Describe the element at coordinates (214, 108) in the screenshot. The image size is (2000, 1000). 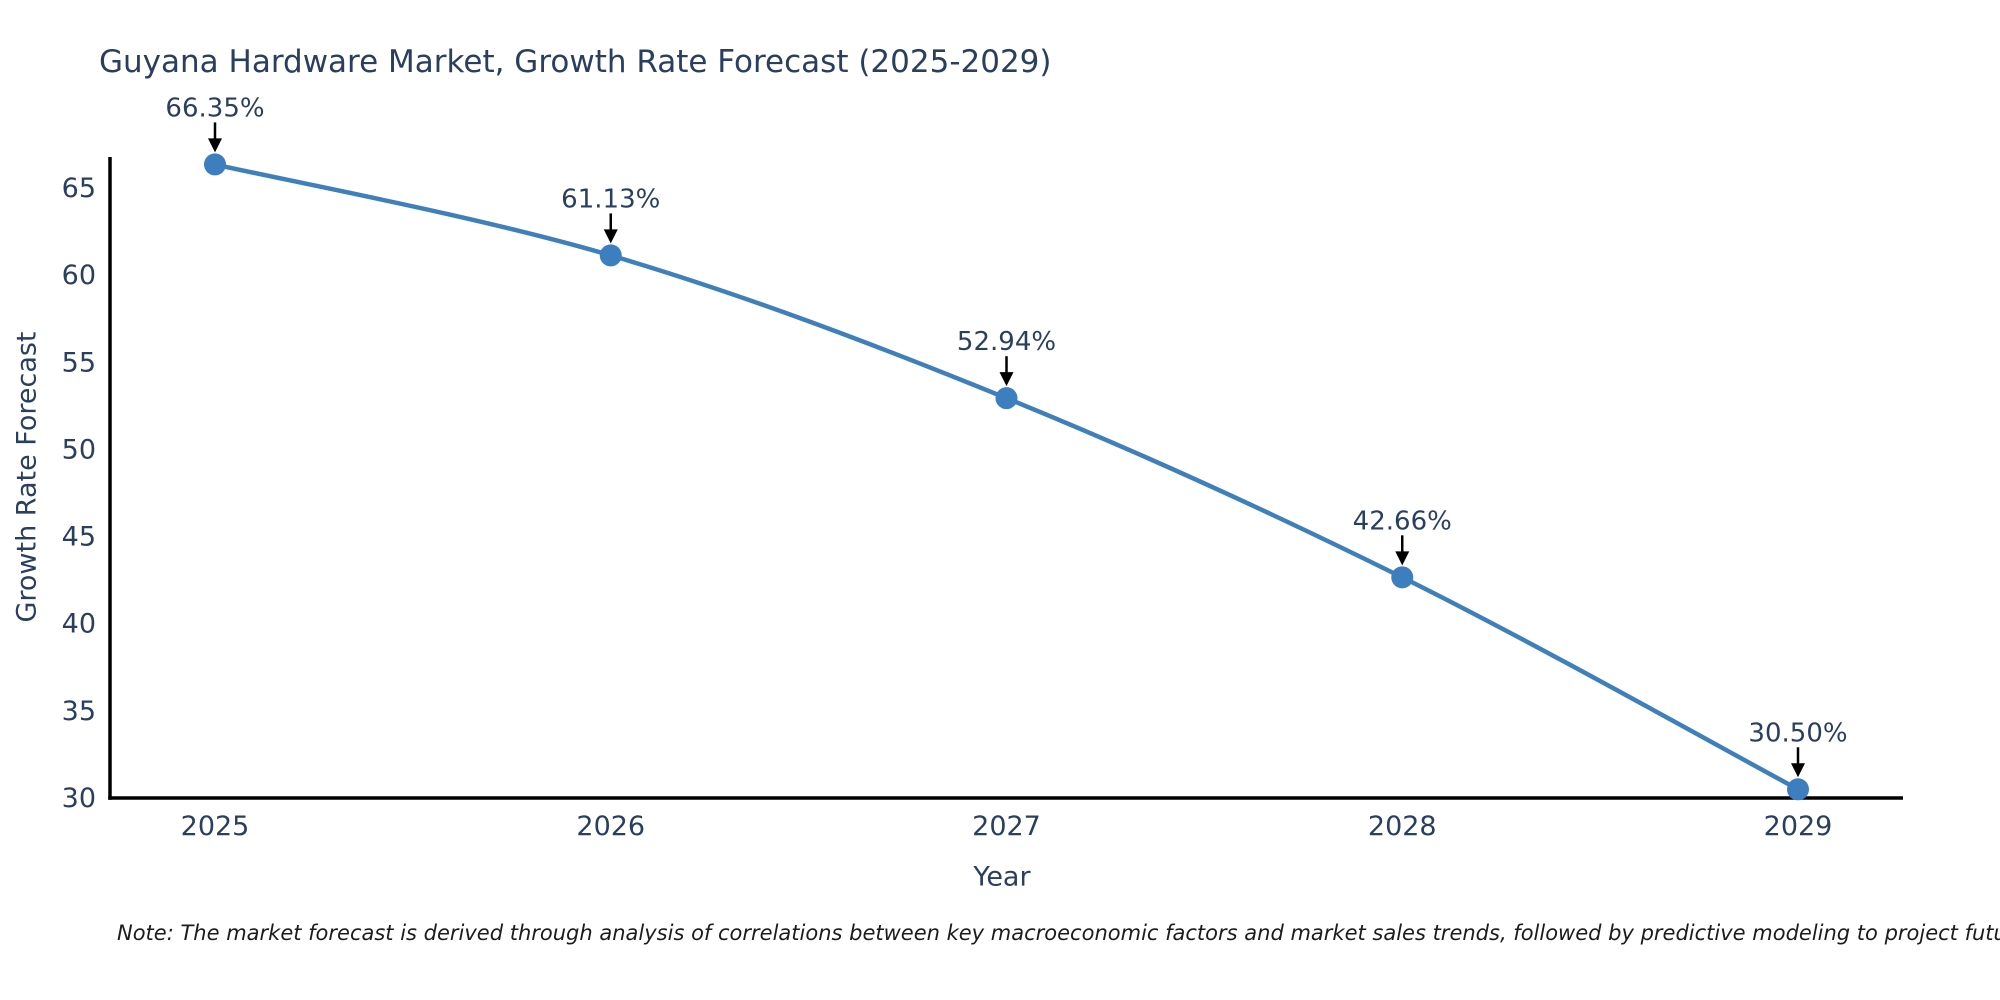
I see `data-point-label: 66.35%` at that location.